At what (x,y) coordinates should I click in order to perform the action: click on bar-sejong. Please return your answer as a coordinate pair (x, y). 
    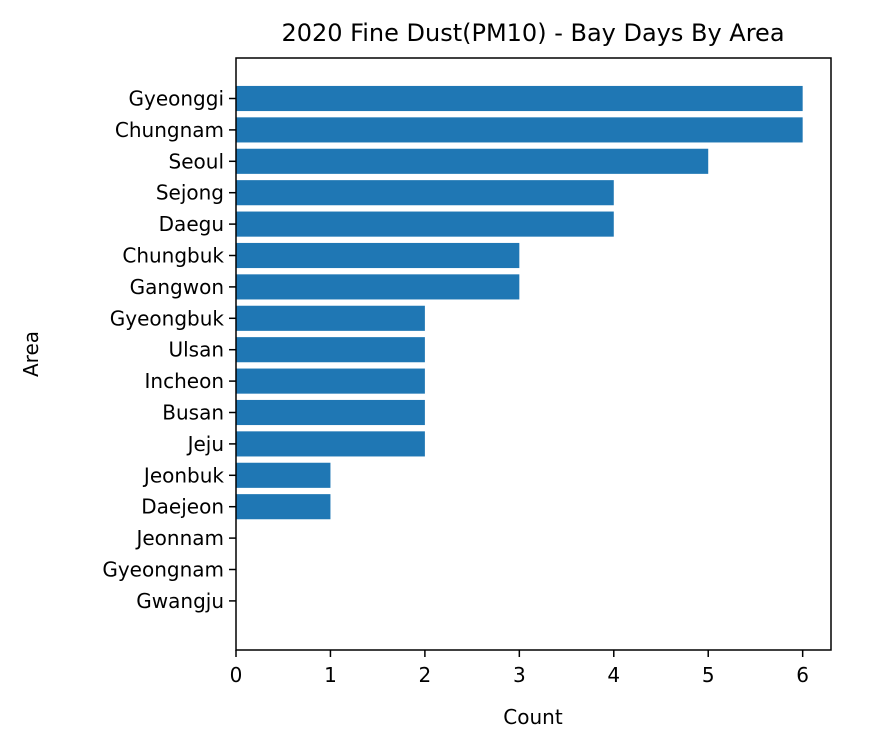
    Looking at the image, I should click on (425, 193).